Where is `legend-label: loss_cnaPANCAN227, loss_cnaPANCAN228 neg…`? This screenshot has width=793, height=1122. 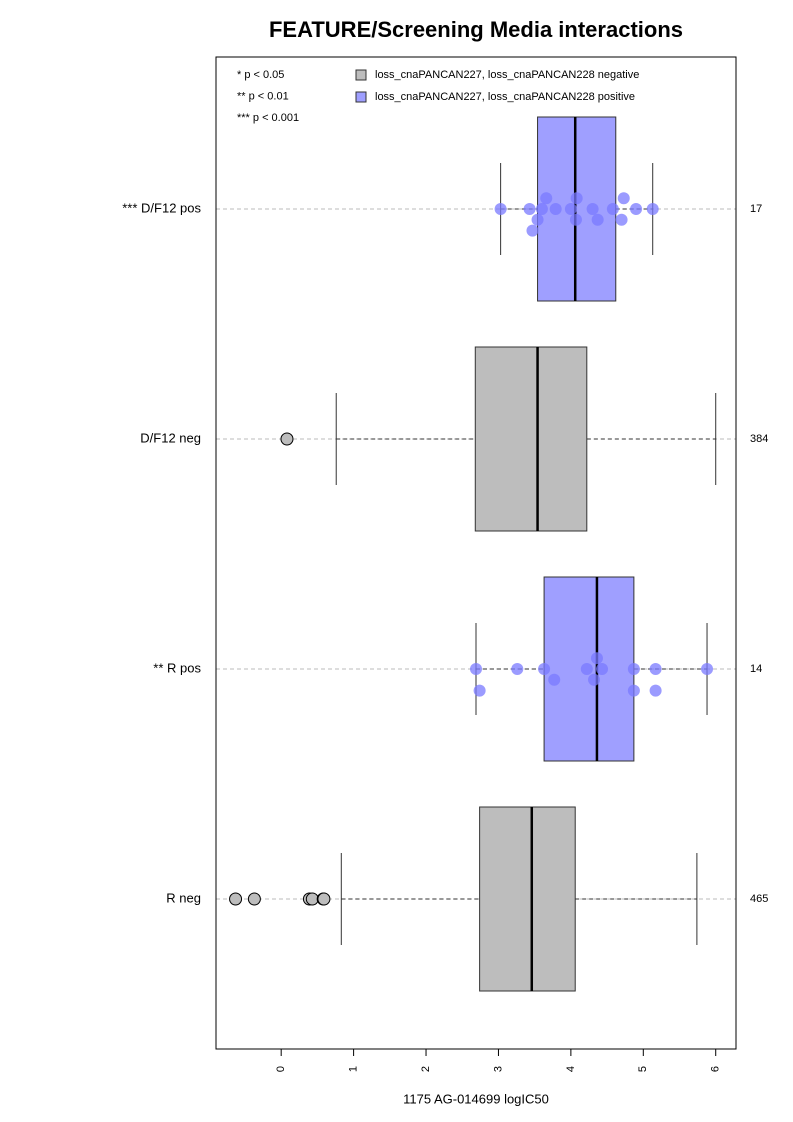 legend-label: loss_cnaPANCAN227, loss_cnaPANCAN228 neg… is located at coordinates (507, 75).